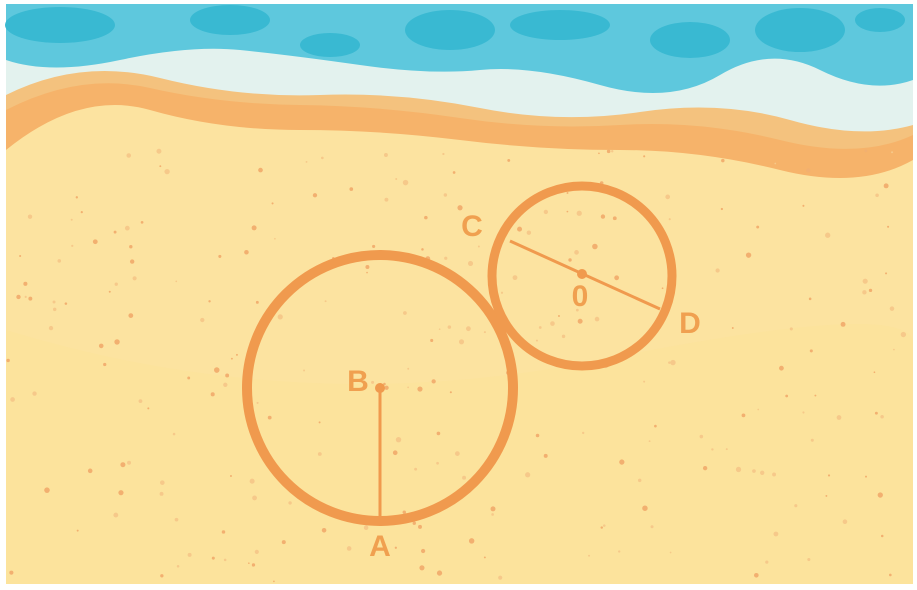  I want to click on label-c: C, so click(472, 226).